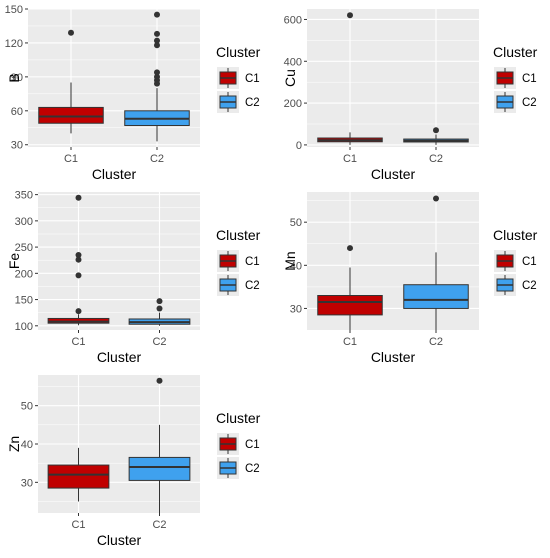 This screenshot has height=558, width=550. I want to click on y-tick-label: 400, so click(293, 62).